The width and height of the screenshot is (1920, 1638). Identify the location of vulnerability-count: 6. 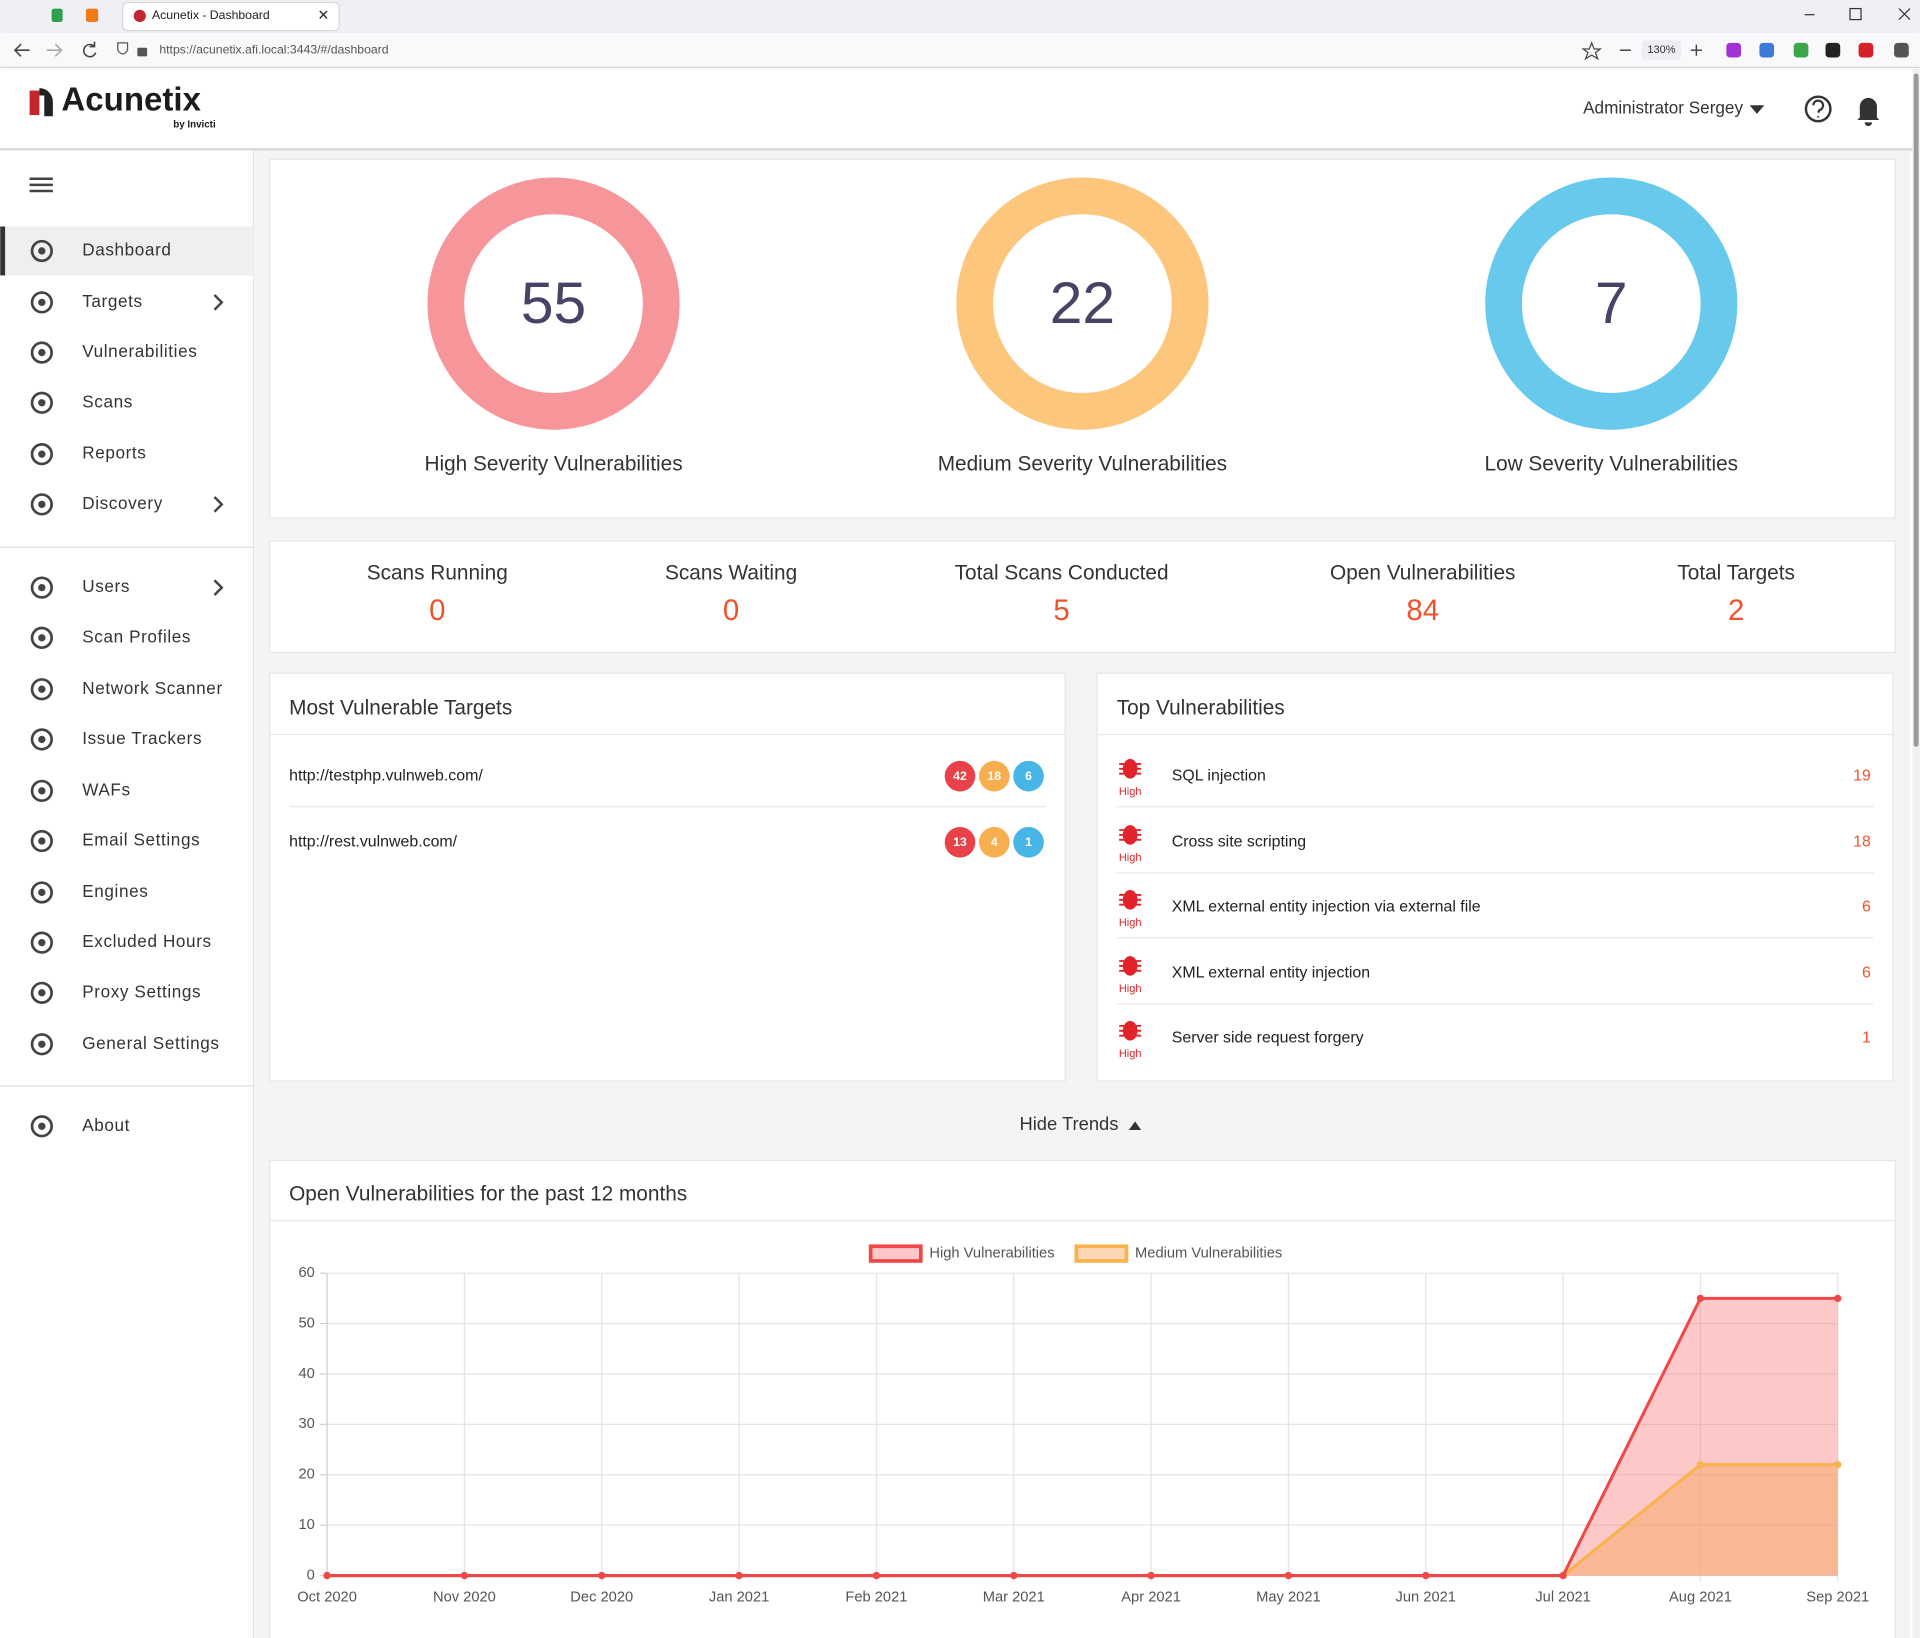
(1866, 972).